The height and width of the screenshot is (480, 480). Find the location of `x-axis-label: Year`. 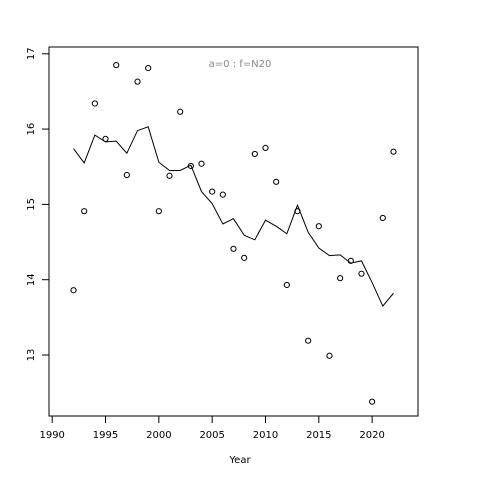

x-axis-label: Year is located at coordinates (239, 460).